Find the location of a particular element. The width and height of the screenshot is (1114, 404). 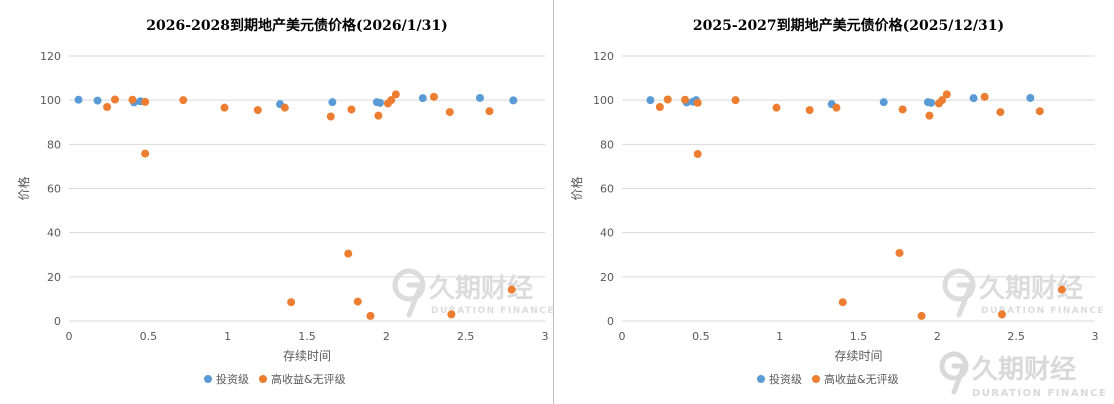

corner-logo-text: 久期财经 is located at coordinates (1024, 369).